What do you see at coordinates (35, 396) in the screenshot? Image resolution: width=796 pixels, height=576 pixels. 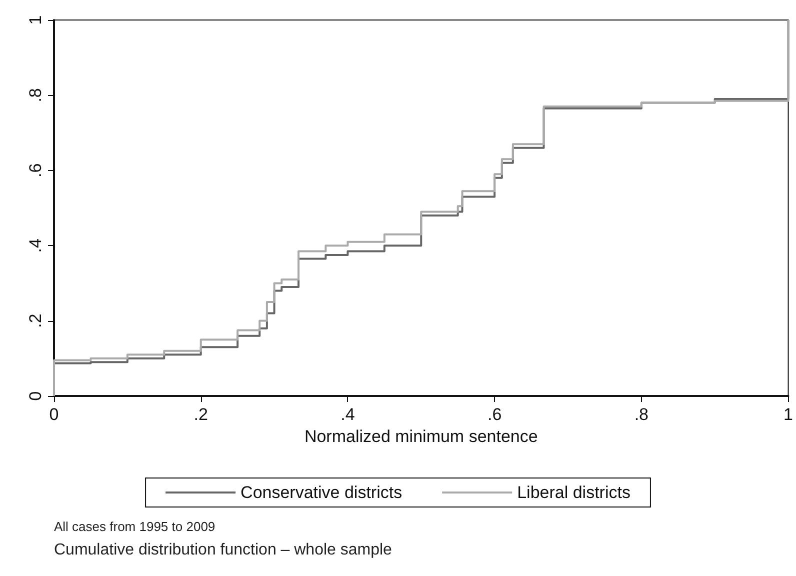 I see `y-tick-label: 0` at bounding box center [35, 396].